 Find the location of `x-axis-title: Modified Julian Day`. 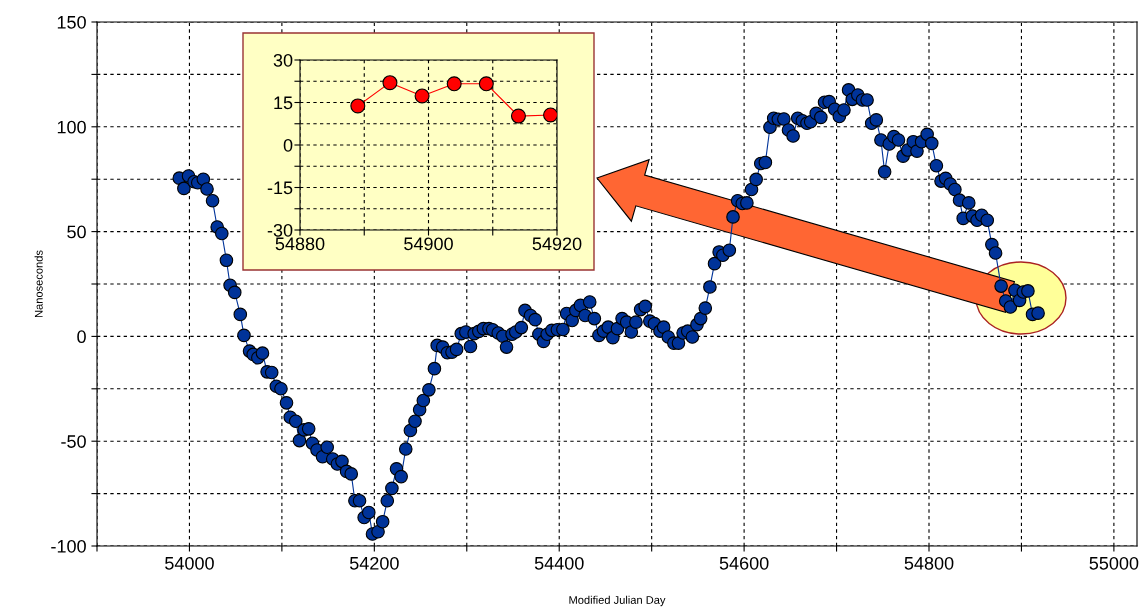

x-axis-title: Modified Julian Day is located at coordinates (617, 601).